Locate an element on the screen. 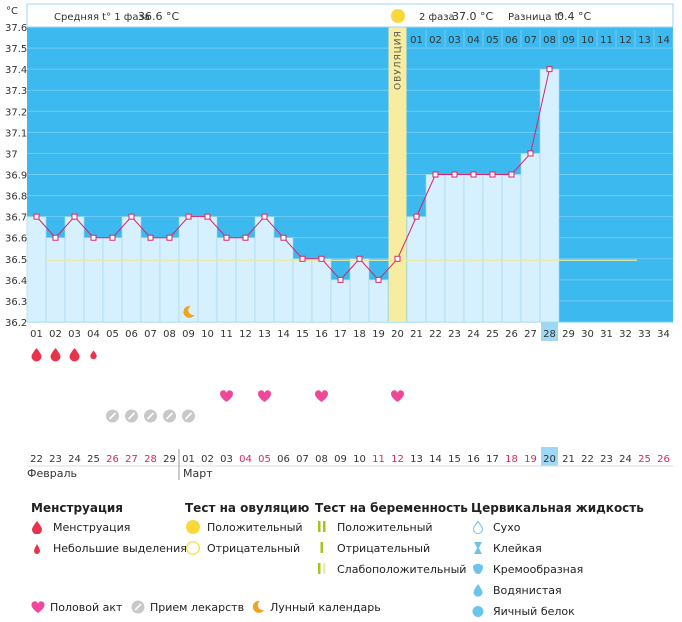 This screenshot has width=682, height=622. phase2-label: 2 фаза is located at coordinates (437, 17).